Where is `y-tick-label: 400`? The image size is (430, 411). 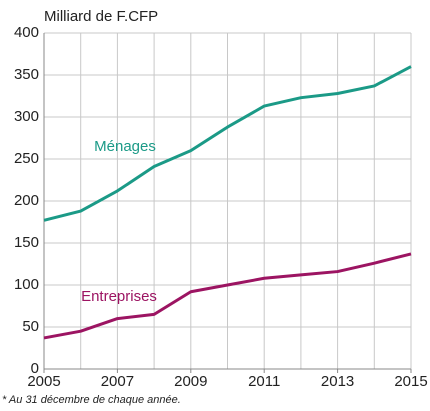 y-tick-label: 400 is located at coordinates (26, 32).